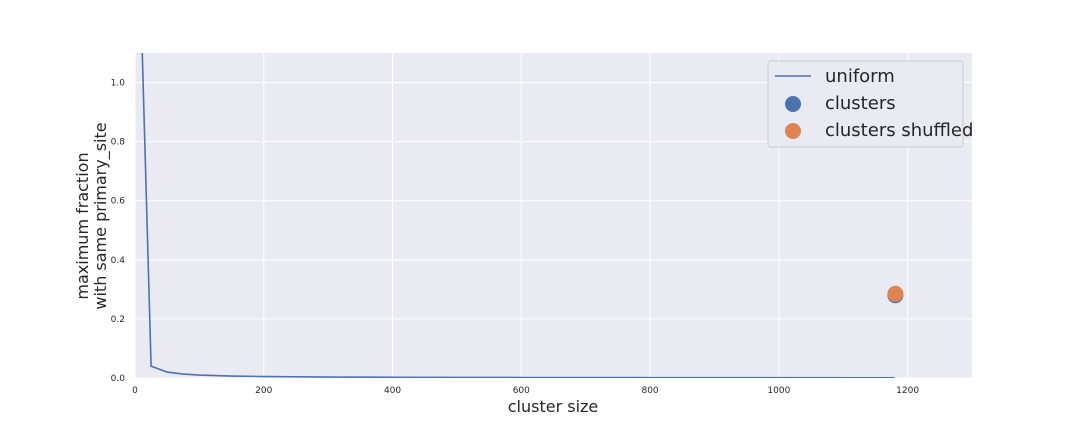 The image size is (1080, 432). I want to click on y-tick-label: 0.2, so click(118, 320).